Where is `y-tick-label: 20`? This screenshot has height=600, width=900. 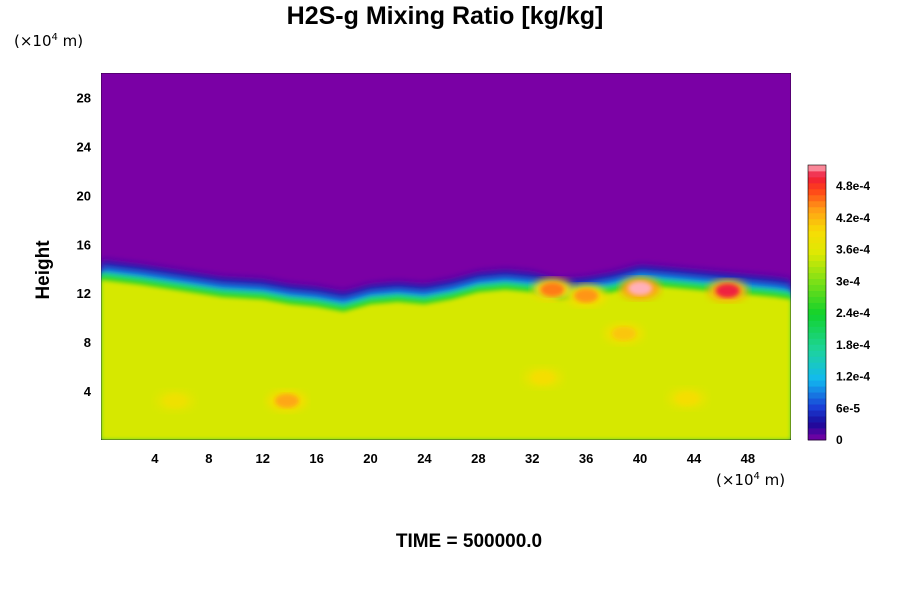 y-tick-label: 20 is located at coordinates (84, 195).